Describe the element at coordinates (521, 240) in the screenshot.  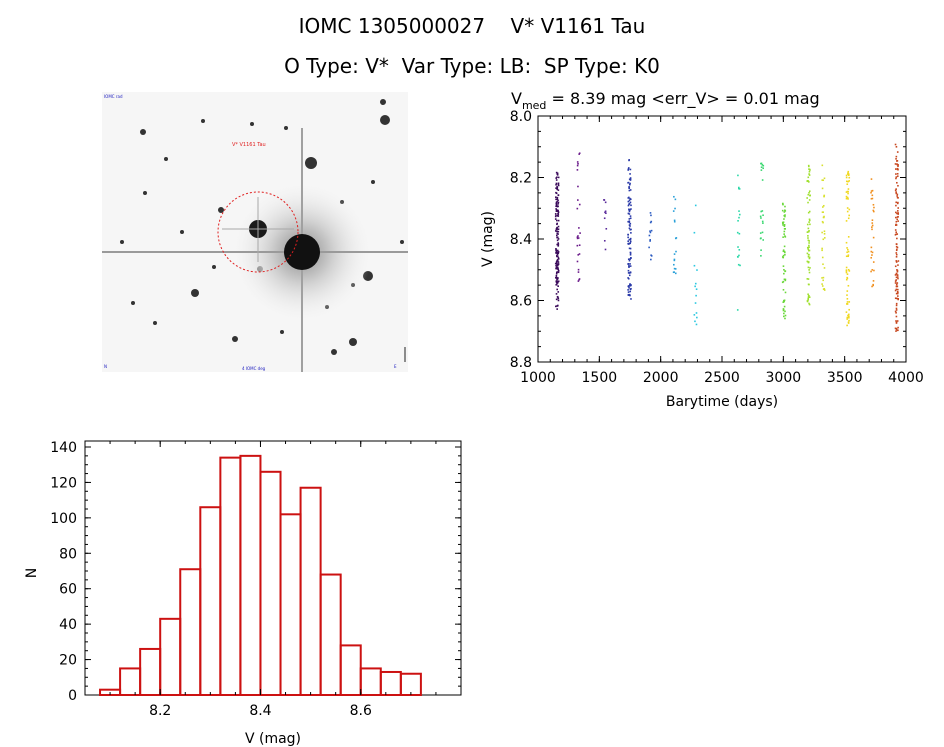
I see `y-tick-label: 8.4` at that location.